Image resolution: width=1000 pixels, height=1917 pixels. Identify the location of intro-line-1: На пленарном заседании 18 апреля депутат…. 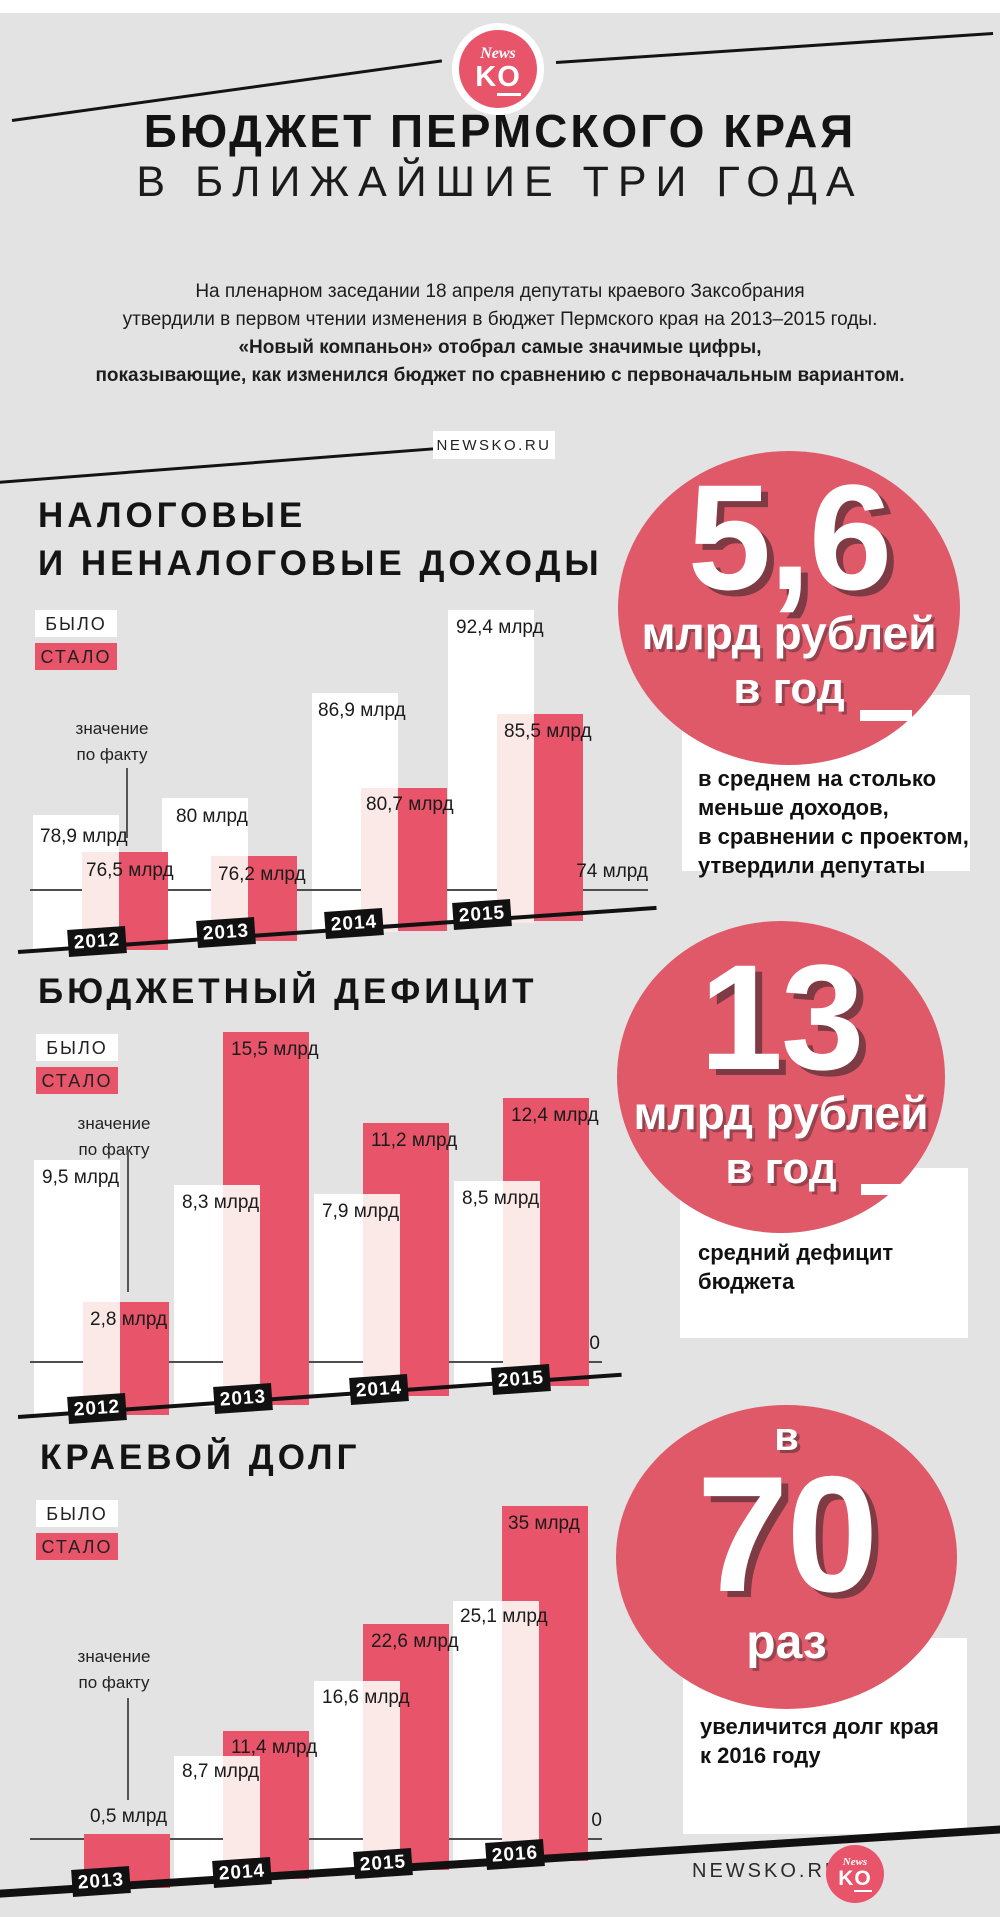
(500, 291).